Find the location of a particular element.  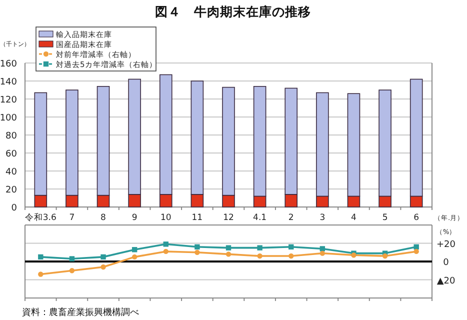

y-tick-label: 100 is located at coordinates (9, 119).